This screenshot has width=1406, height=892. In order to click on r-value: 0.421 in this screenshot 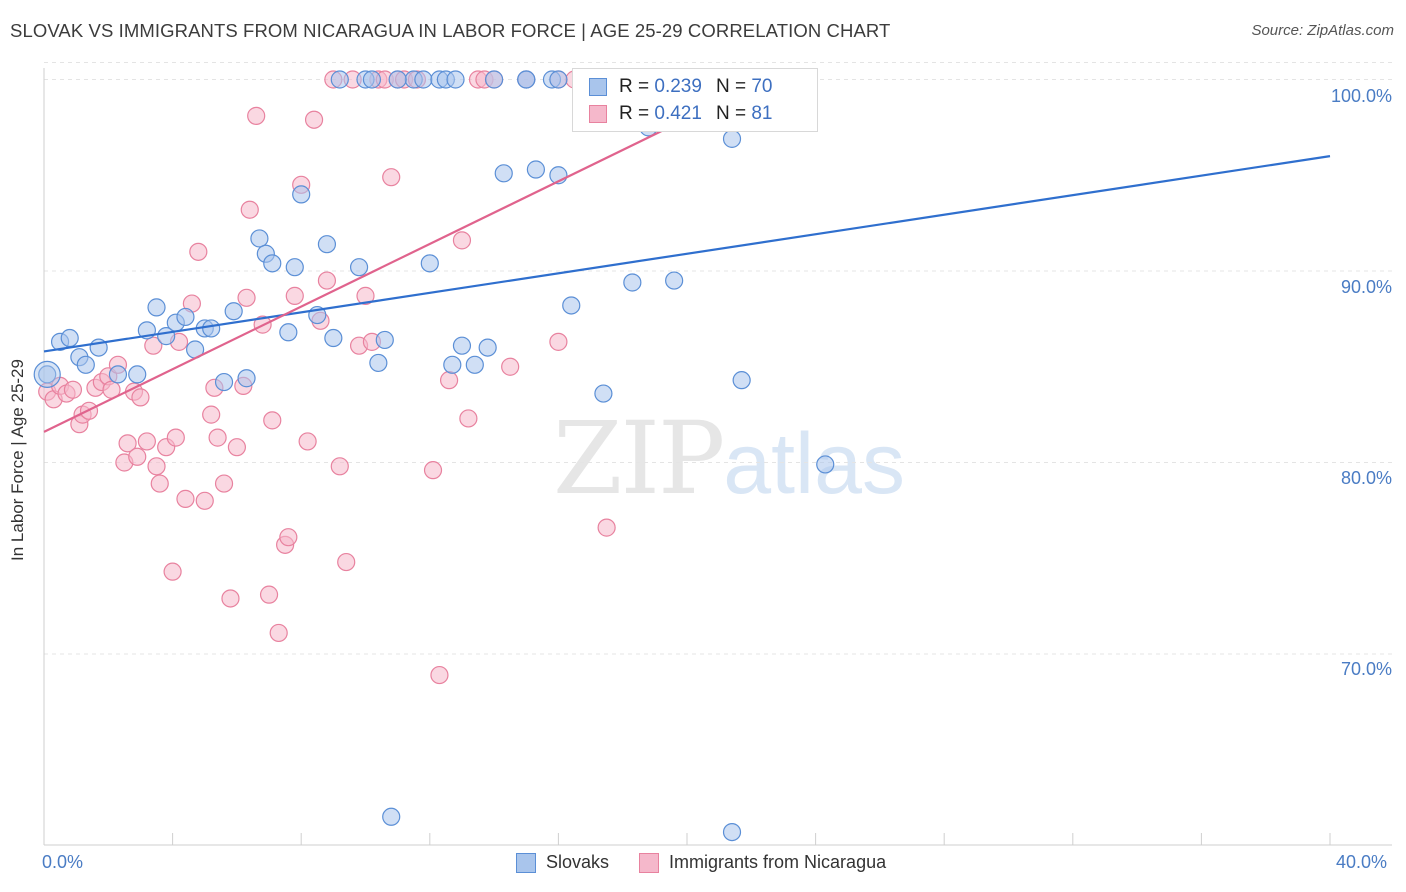, I will do `click(678, 113)`.